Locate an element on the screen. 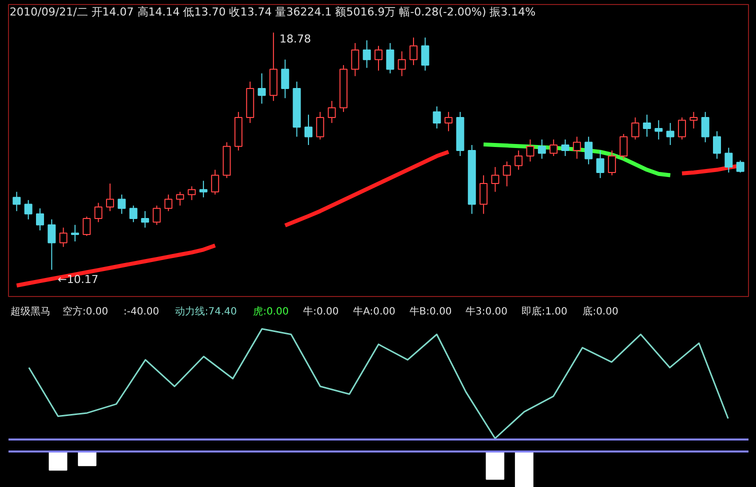 This screenshot has width=756, height=487. text: :-40.00 is located at coordinates (142, 312).